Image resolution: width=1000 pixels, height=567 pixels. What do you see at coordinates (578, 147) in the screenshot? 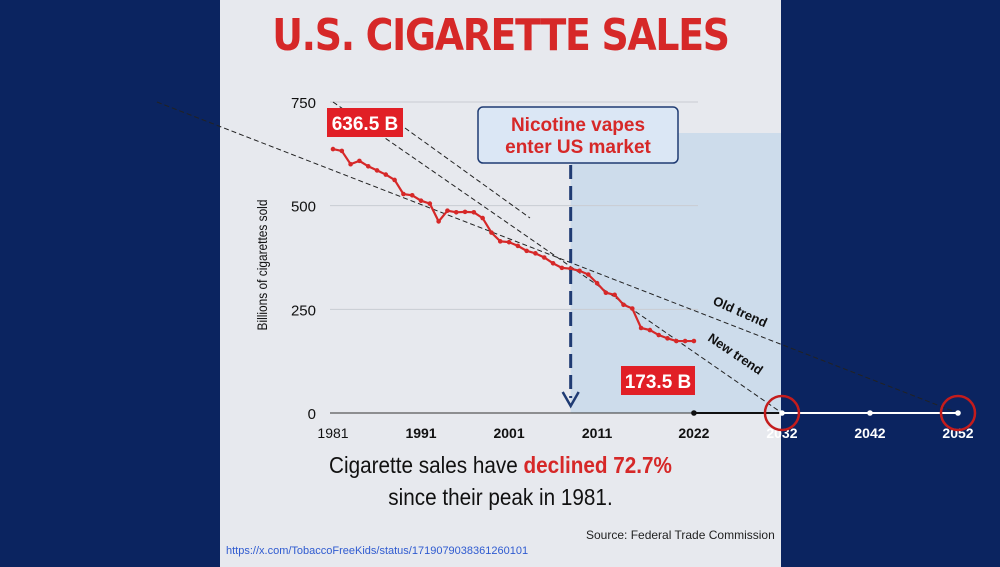
I see `vape-callout-line-2: enter US market` at bounding box center [578, 147].